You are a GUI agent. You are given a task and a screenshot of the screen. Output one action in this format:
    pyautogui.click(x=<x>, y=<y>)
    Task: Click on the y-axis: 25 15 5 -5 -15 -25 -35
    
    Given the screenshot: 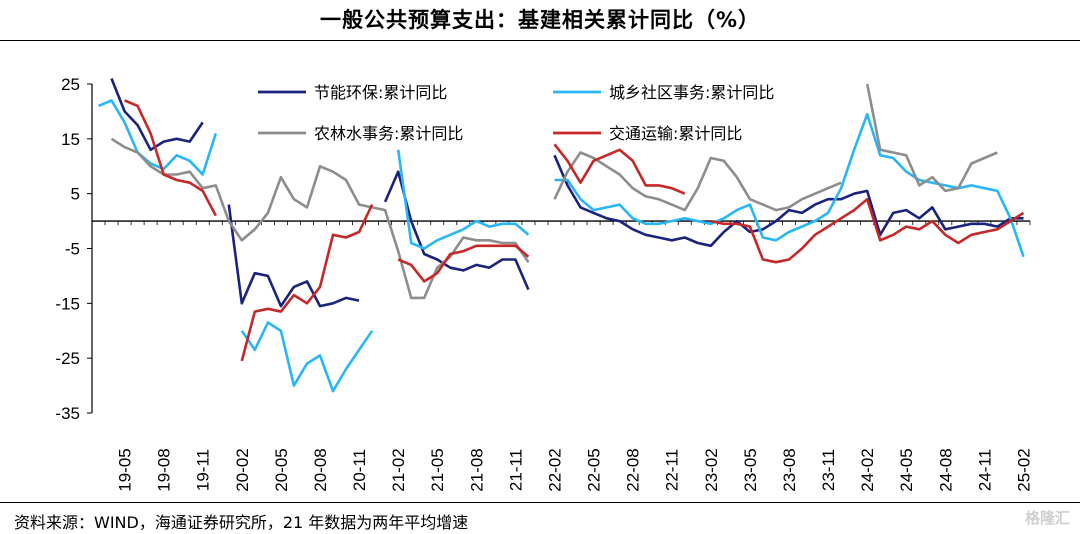 What is the action you would take?
    pyautogui.click(x=74, y=249)
    